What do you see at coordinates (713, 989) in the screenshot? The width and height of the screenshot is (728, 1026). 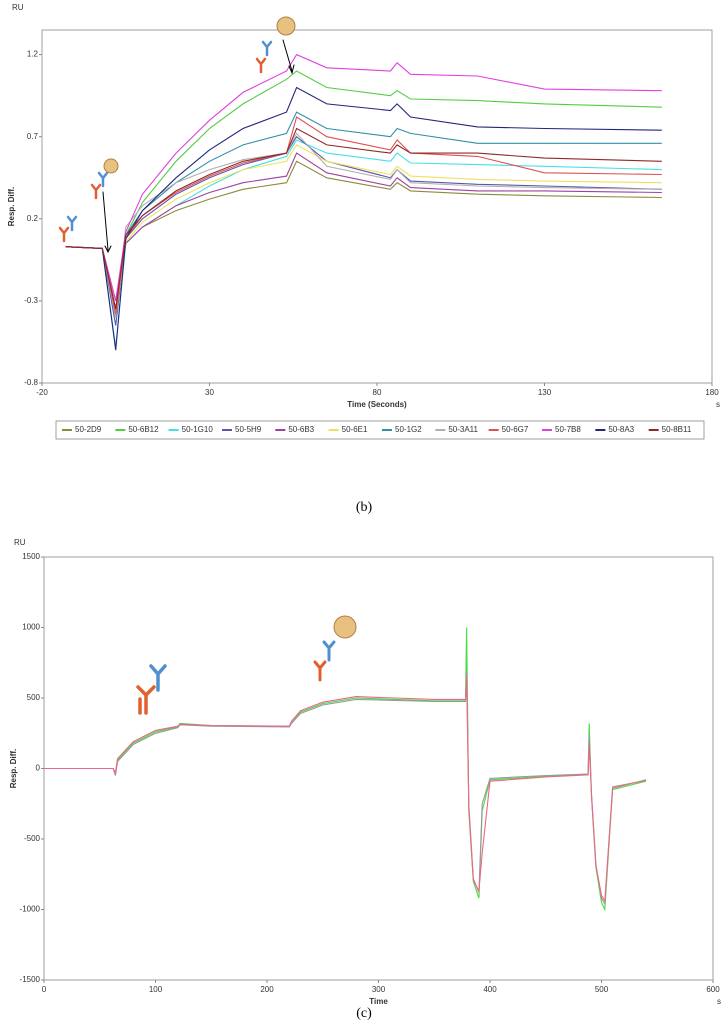 I see `x-tick-label: 600` at bounding box center [713, 989].